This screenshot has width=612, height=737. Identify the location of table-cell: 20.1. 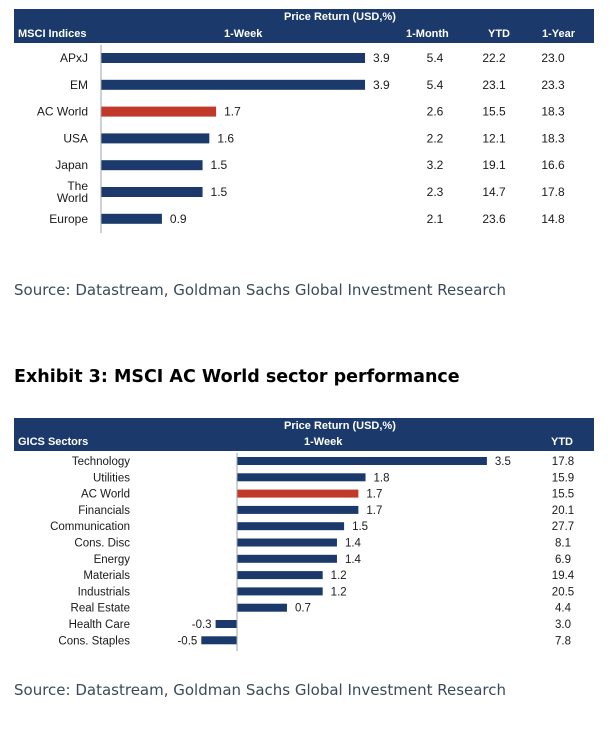
(563, 511).